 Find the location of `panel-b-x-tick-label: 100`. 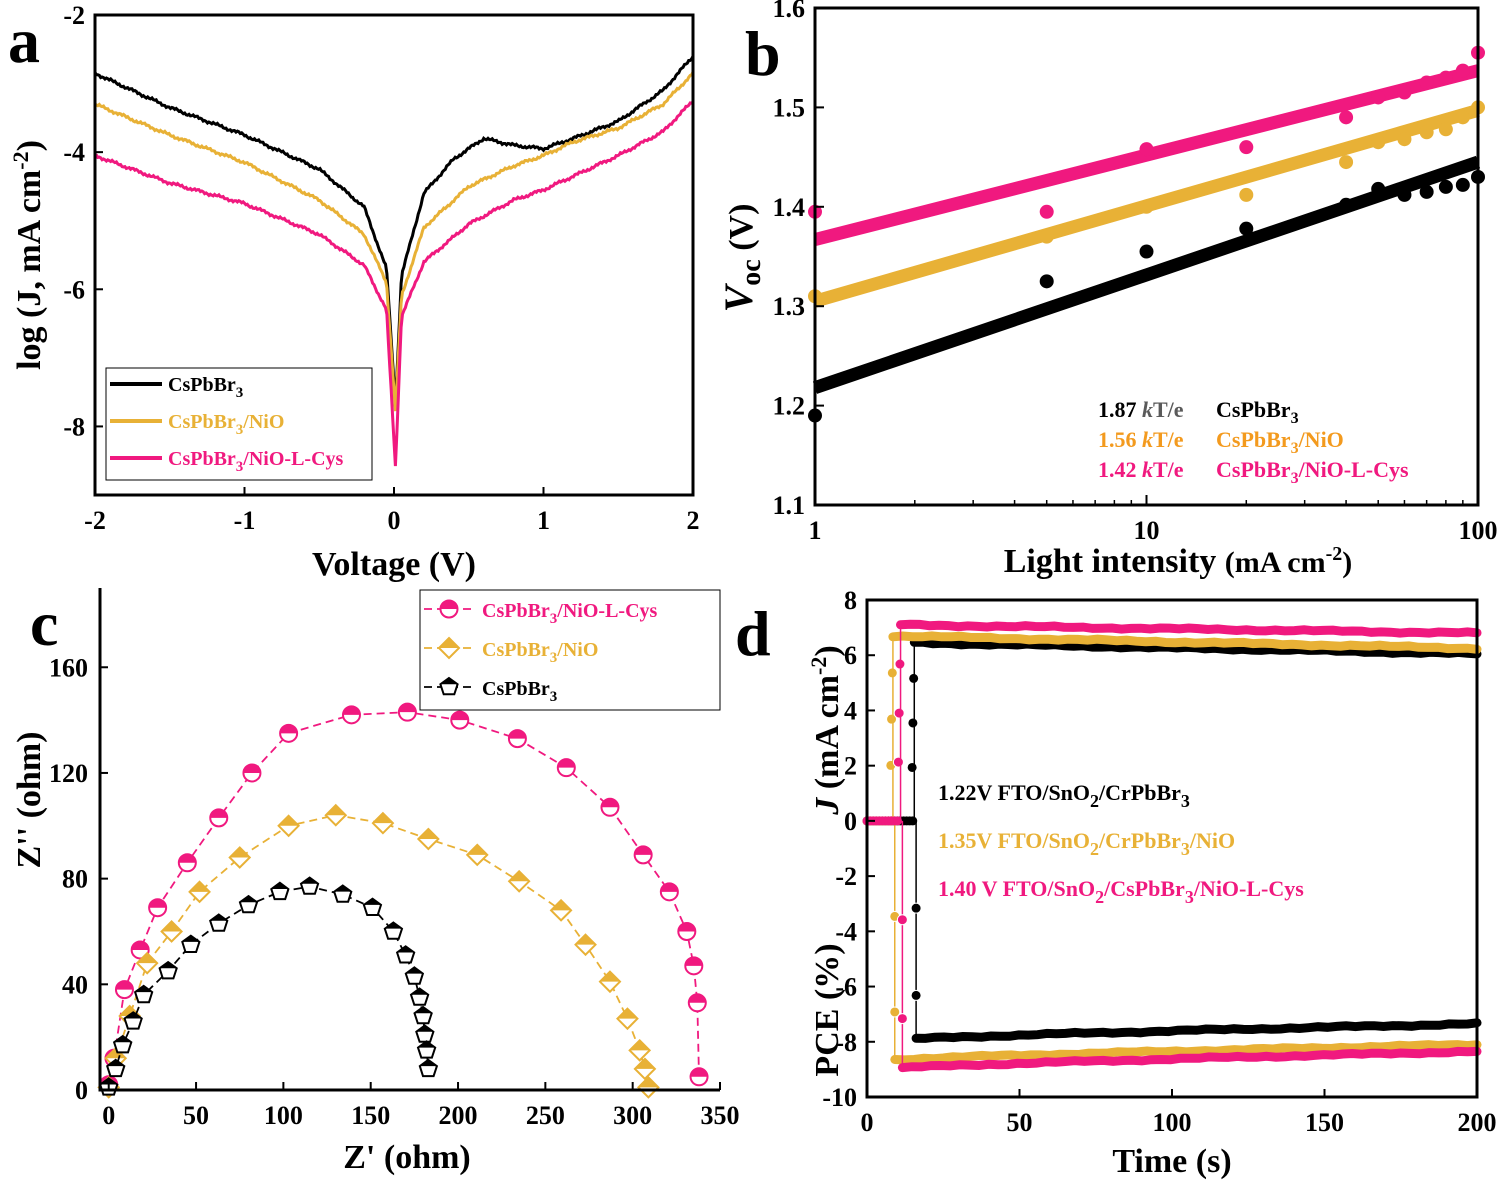

panel-b-x-tick-label: 100 is located at coordinates (1478, 530).